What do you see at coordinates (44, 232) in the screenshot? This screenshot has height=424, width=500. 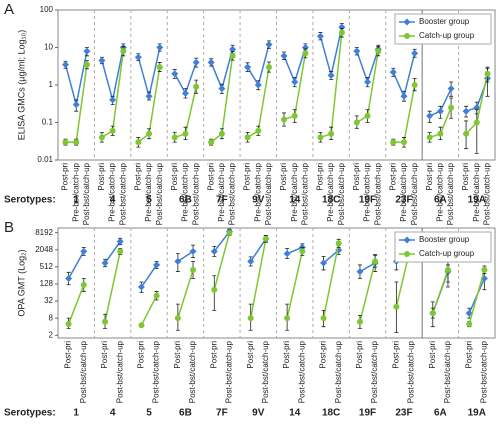 I see `y-tick-label: 8192` at bounding box center [44, 232].